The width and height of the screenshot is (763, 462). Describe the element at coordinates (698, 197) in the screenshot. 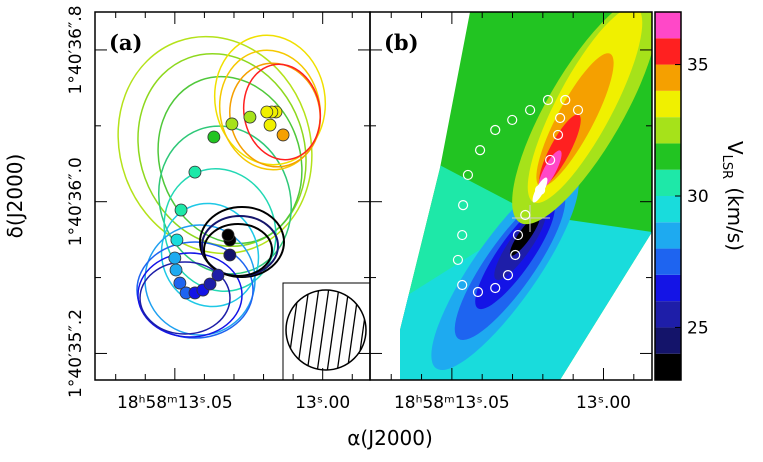

I see `colorbar-tick-label: 30` at that location.